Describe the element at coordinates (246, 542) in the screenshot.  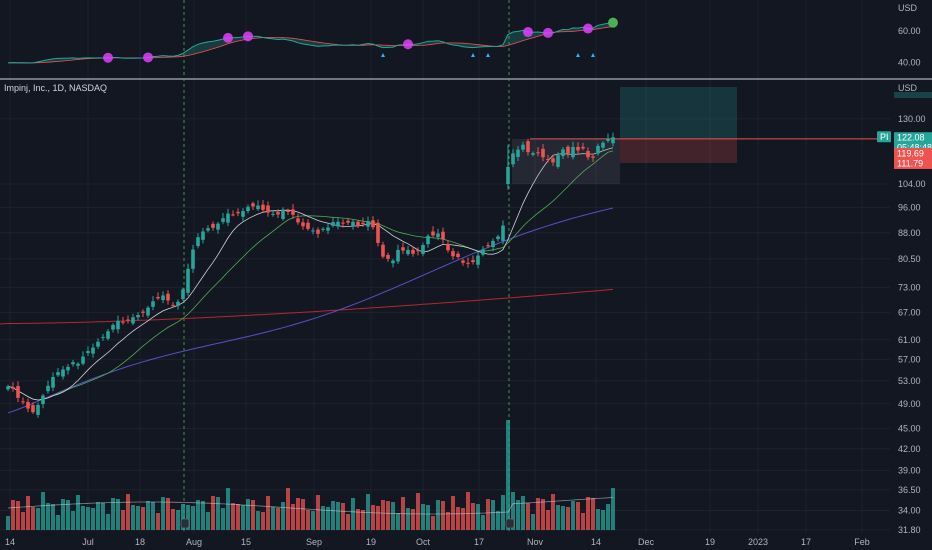
I see `time-axis-tick-label: 15` at that location.